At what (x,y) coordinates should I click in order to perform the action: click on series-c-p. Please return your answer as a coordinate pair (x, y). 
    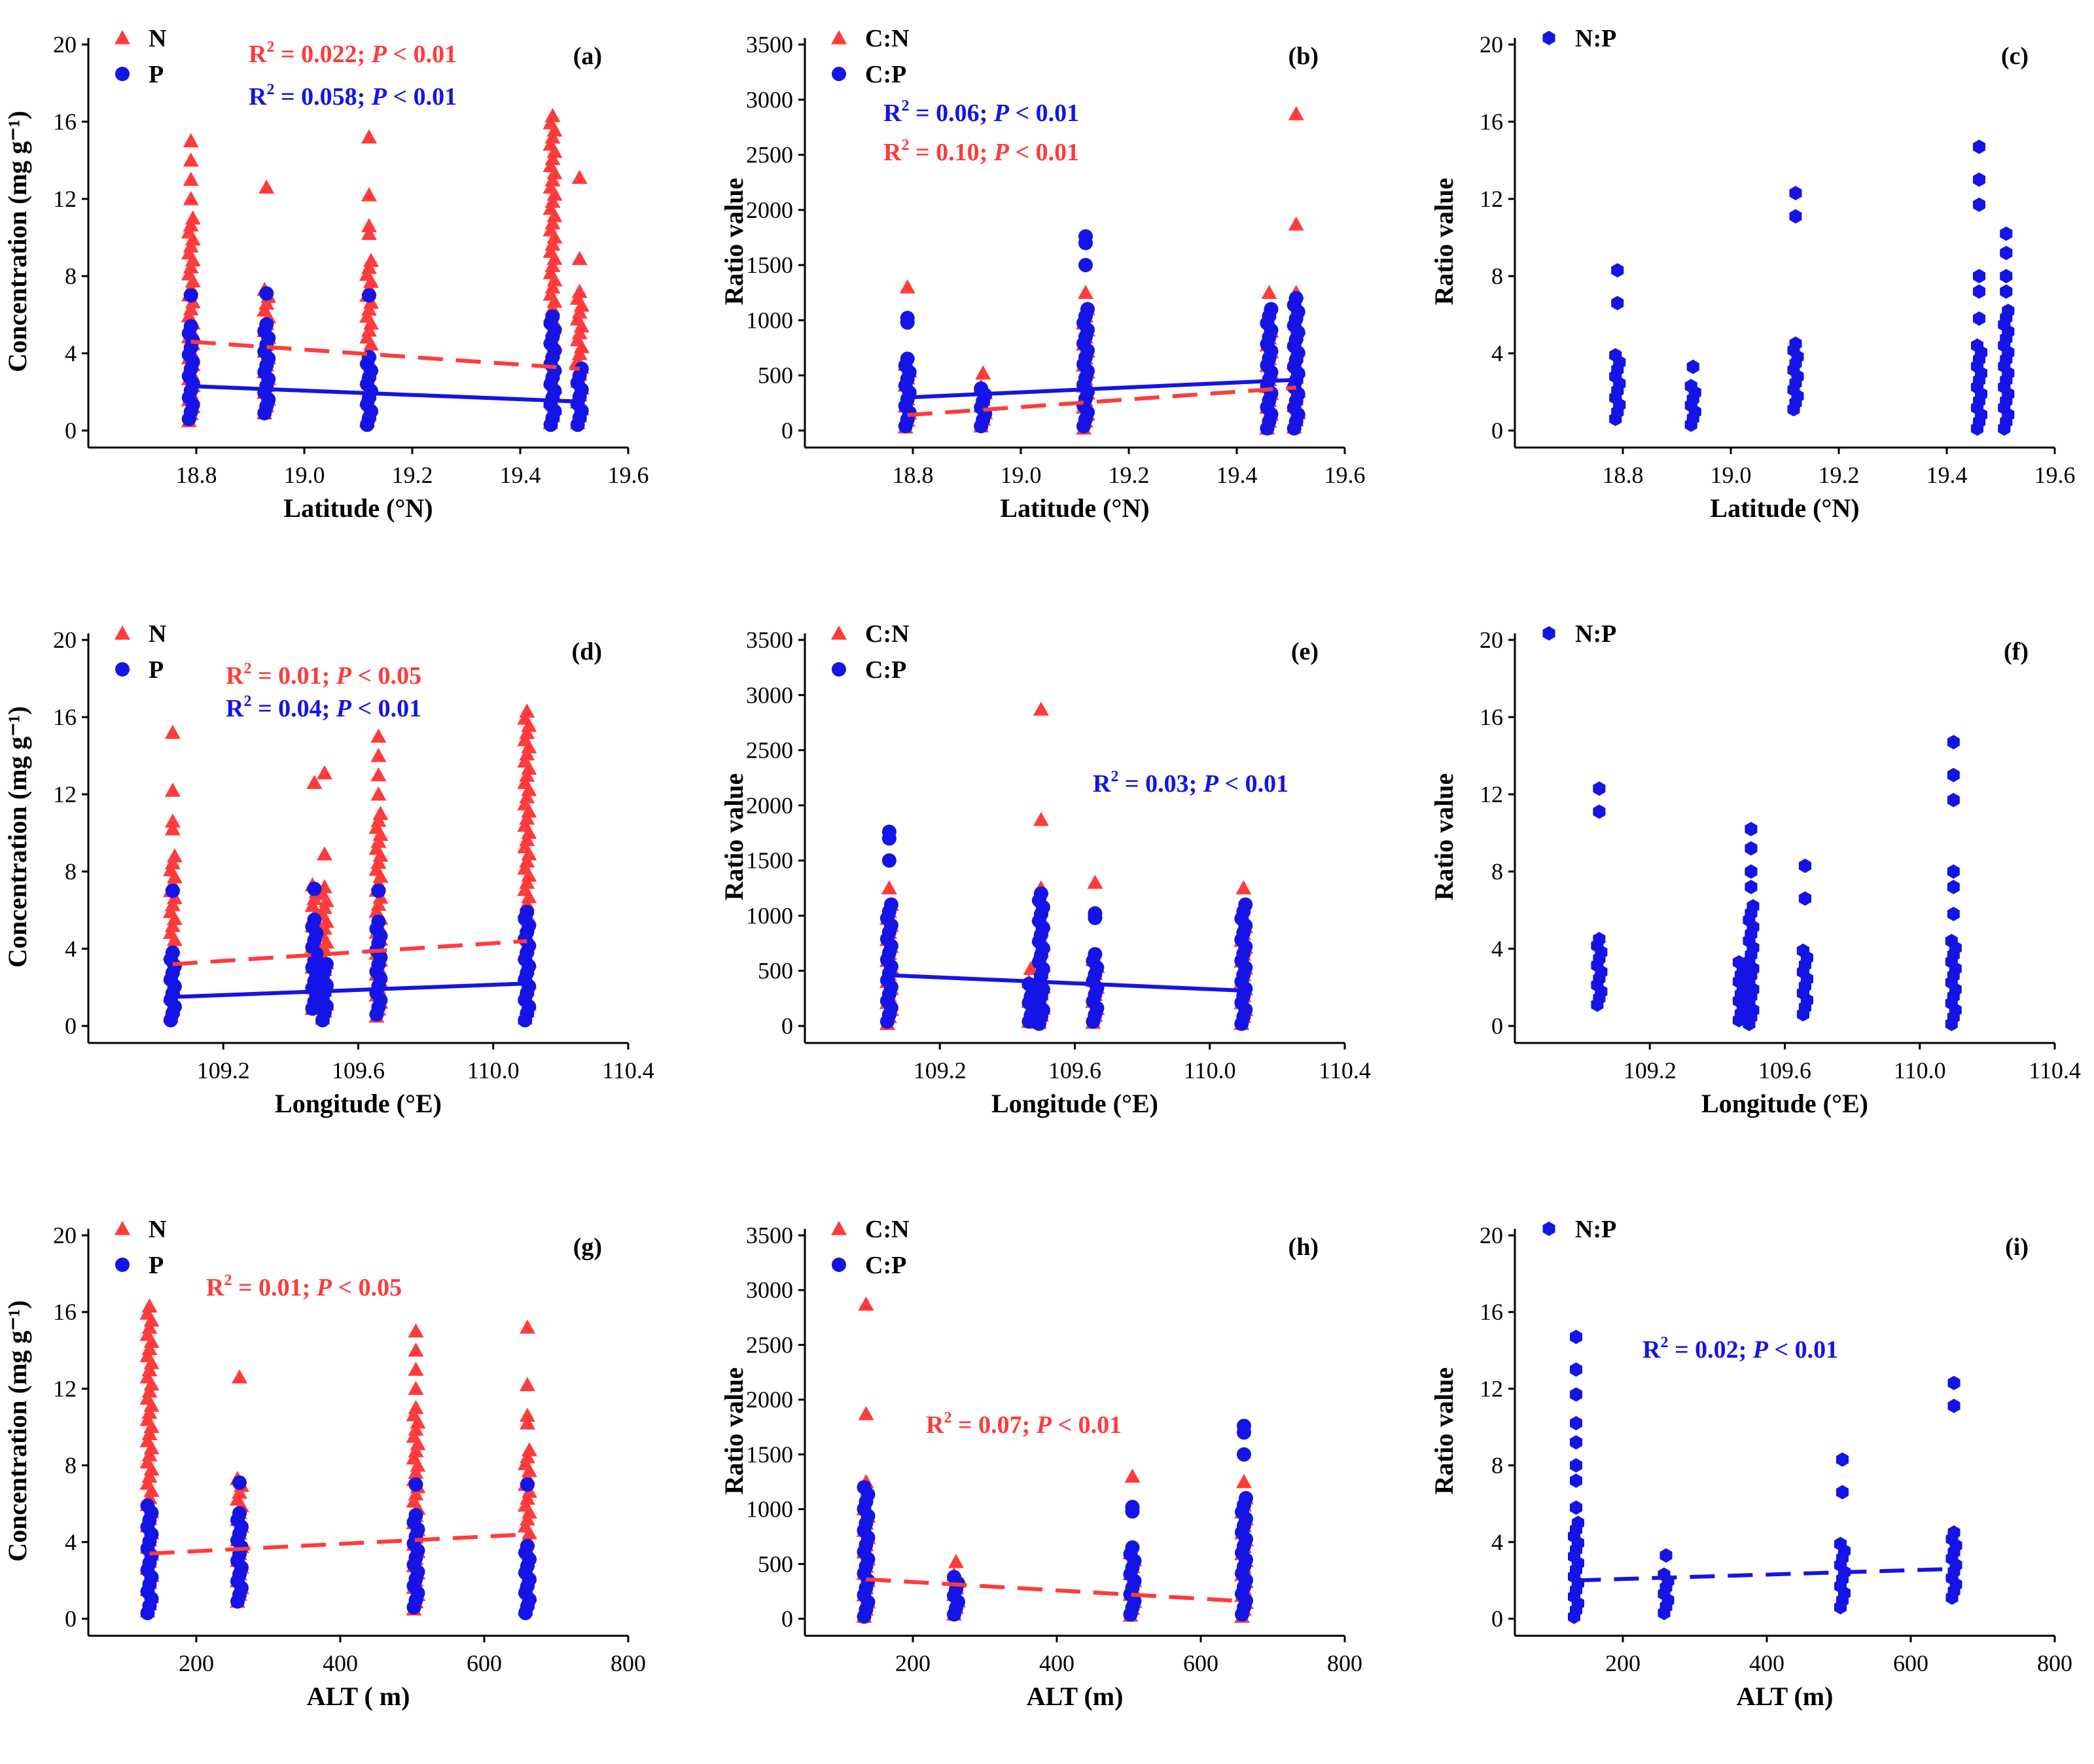
    Looking at the image, I should click on (1066, 928).